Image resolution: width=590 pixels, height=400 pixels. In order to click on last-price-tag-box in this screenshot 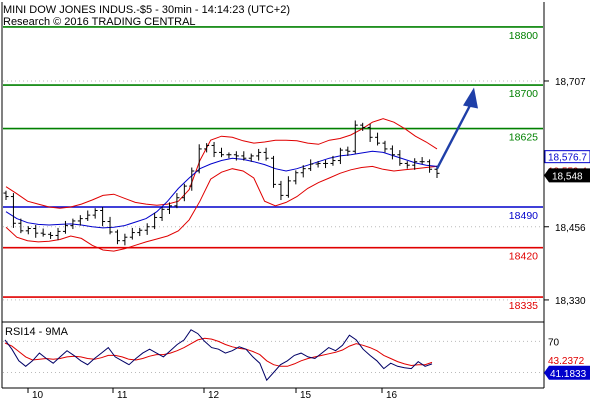, I will do `click(567, 175)`.